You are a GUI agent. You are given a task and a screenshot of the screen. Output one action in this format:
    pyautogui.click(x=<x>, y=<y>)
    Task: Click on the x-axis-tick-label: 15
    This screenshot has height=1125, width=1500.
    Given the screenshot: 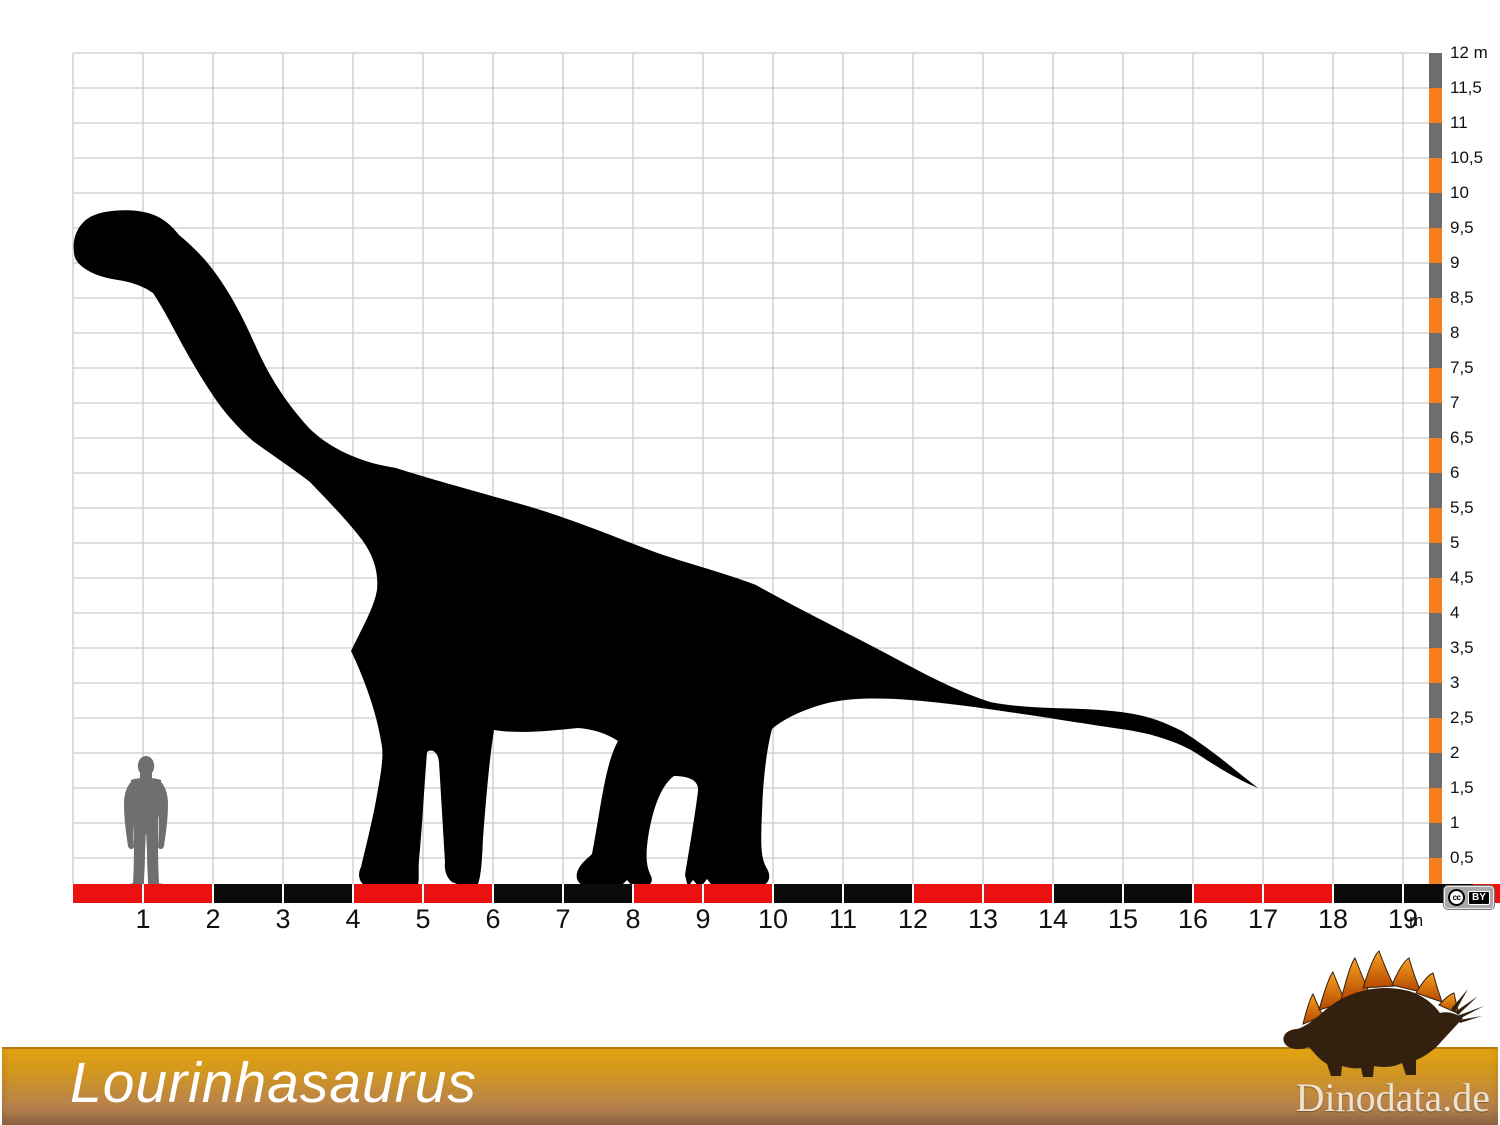 What is the action you would take?
    pyautogui.click(x=1123, y=919)
    